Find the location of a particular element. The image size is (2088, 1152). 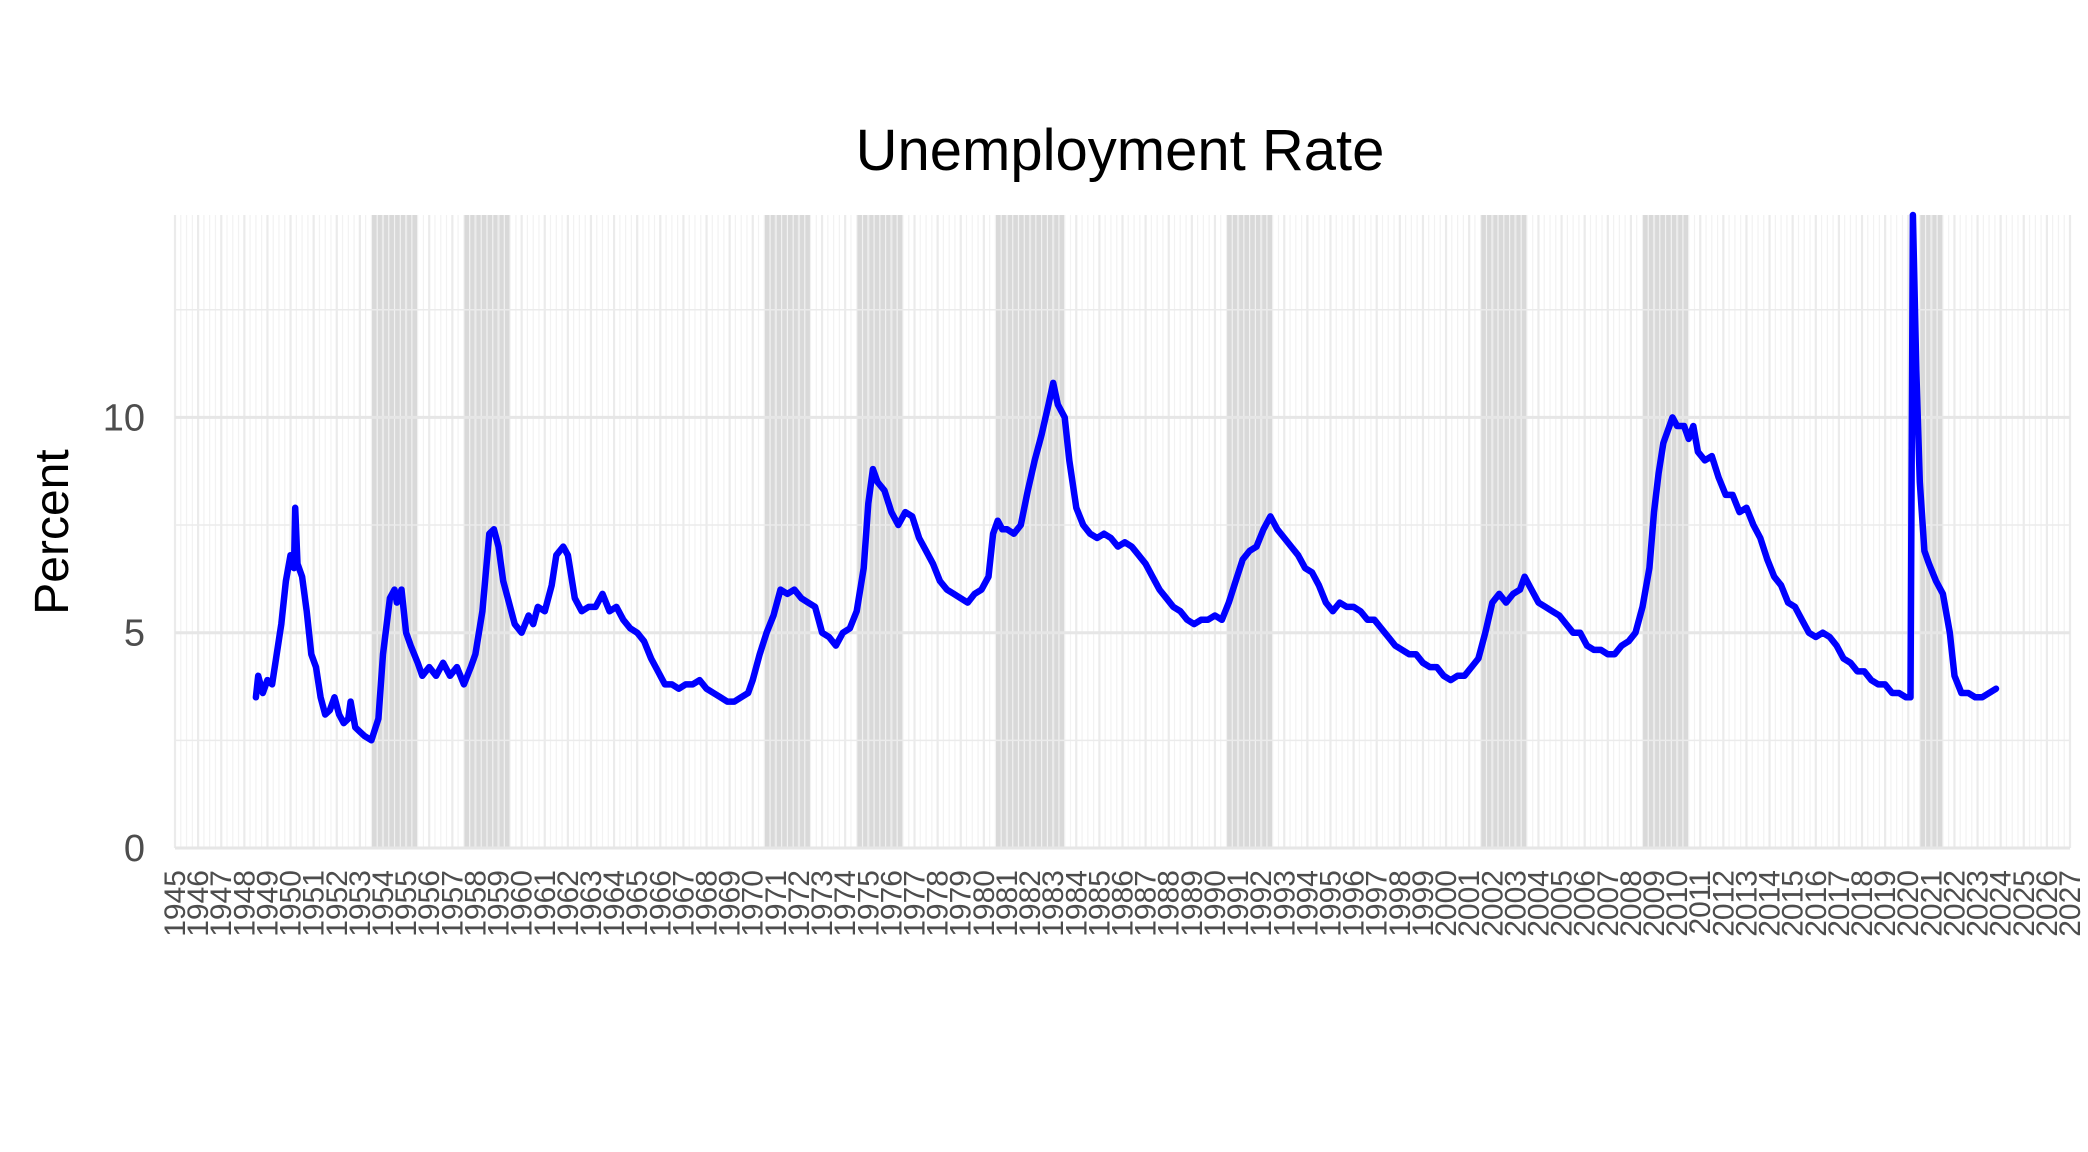

x-tick-label: 1973 is located at coordinates (822, 903).